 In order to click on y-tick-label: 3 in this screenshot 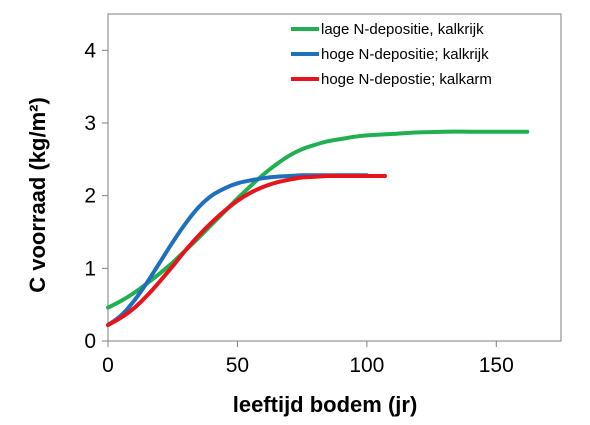, I will do `click(90, 123)`.